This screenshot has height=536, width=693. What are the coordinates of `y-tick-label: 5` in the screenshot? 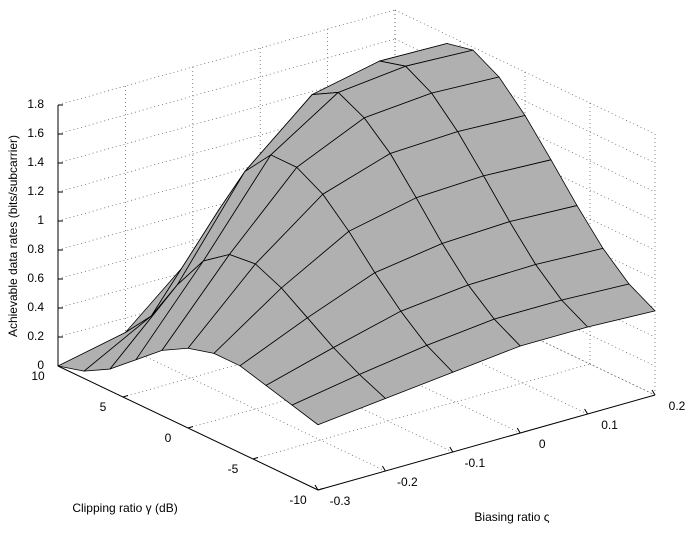 It's located at (103, 407).